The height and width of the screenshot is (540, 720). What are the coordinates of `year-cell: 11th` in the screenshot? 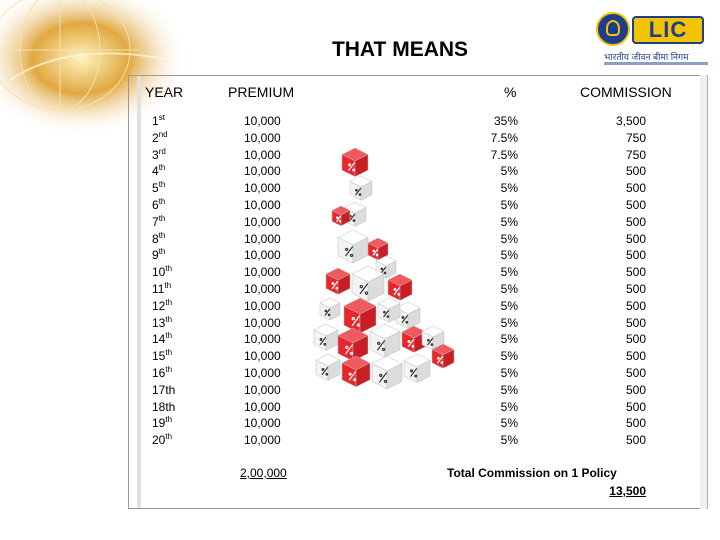 It's located at (163, 289).